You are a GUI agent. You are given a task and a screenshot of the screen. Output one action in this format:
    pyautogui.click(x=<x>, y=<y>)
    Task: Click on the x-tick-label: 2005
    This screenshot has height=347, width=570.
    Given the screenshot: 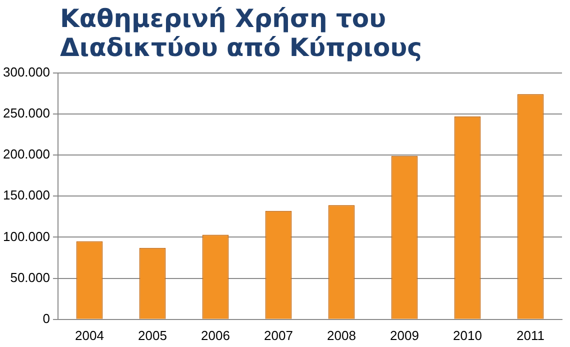 What is the action you would take?
    pyautogui.click(x=152, y=335)
    